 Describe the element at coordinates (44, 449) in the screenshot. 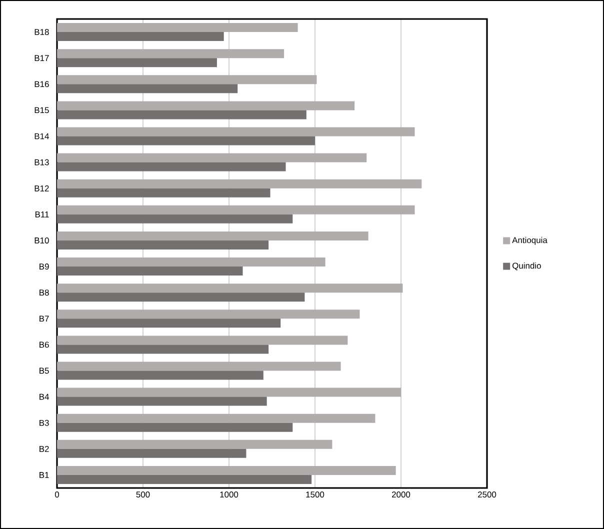

I see `y-tick-label: B2` at that location.